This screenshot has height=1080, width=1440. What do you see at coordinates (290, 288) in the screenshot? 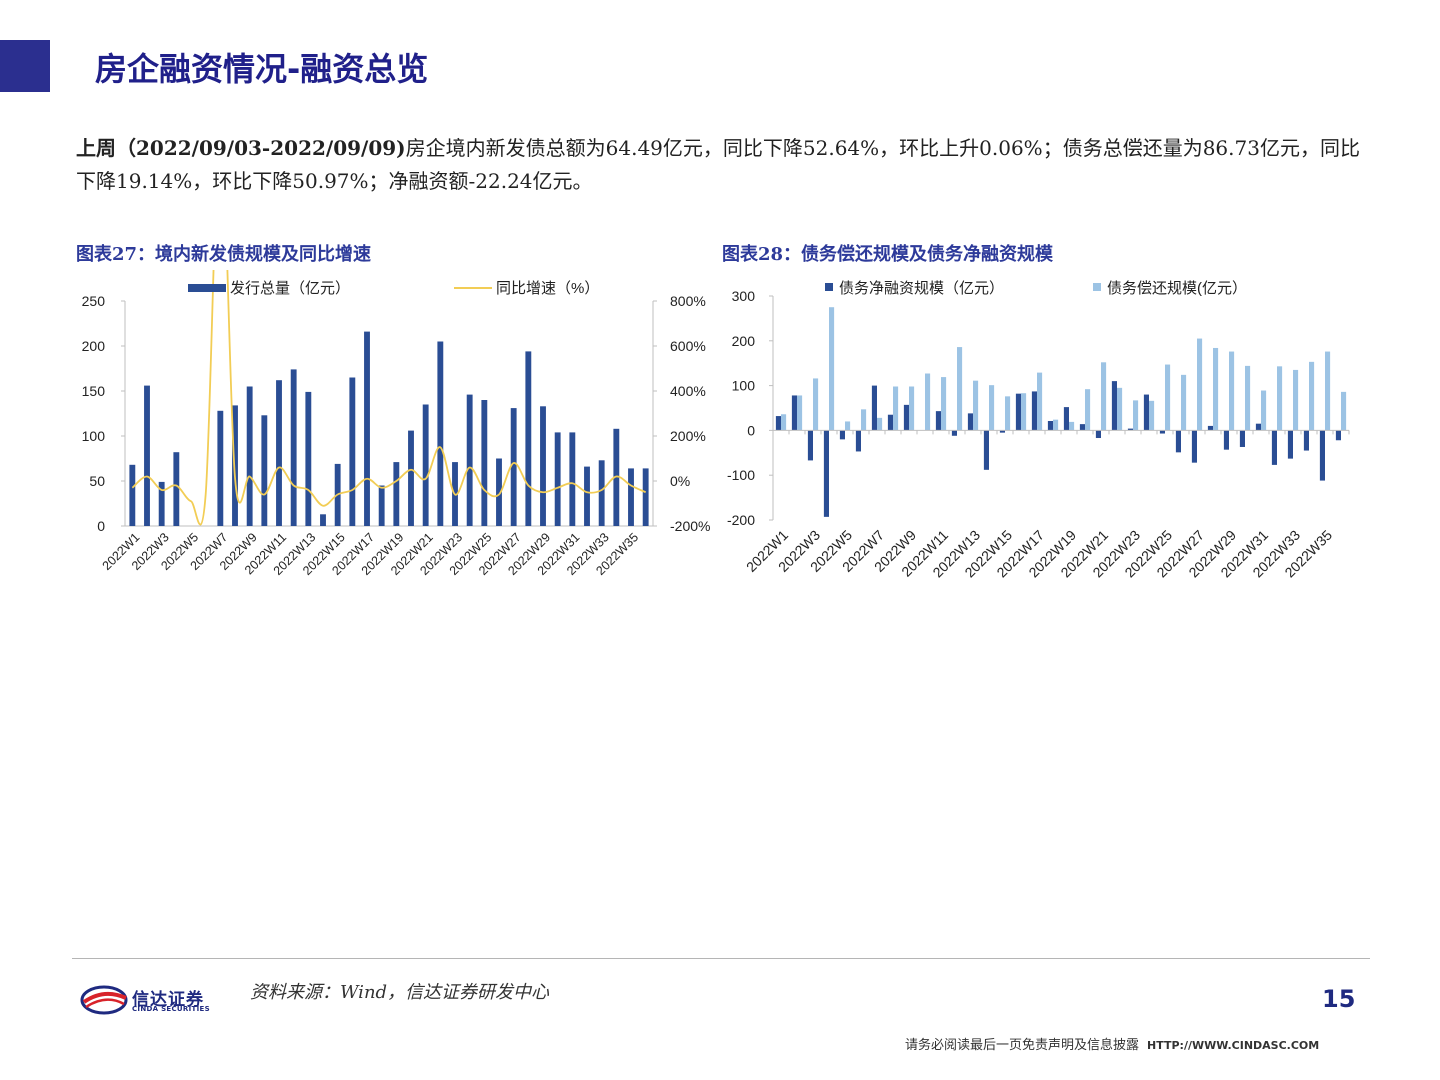
I see `legend-label-issuance: 发行总量（亿元）` at bounding box center [290, 288].